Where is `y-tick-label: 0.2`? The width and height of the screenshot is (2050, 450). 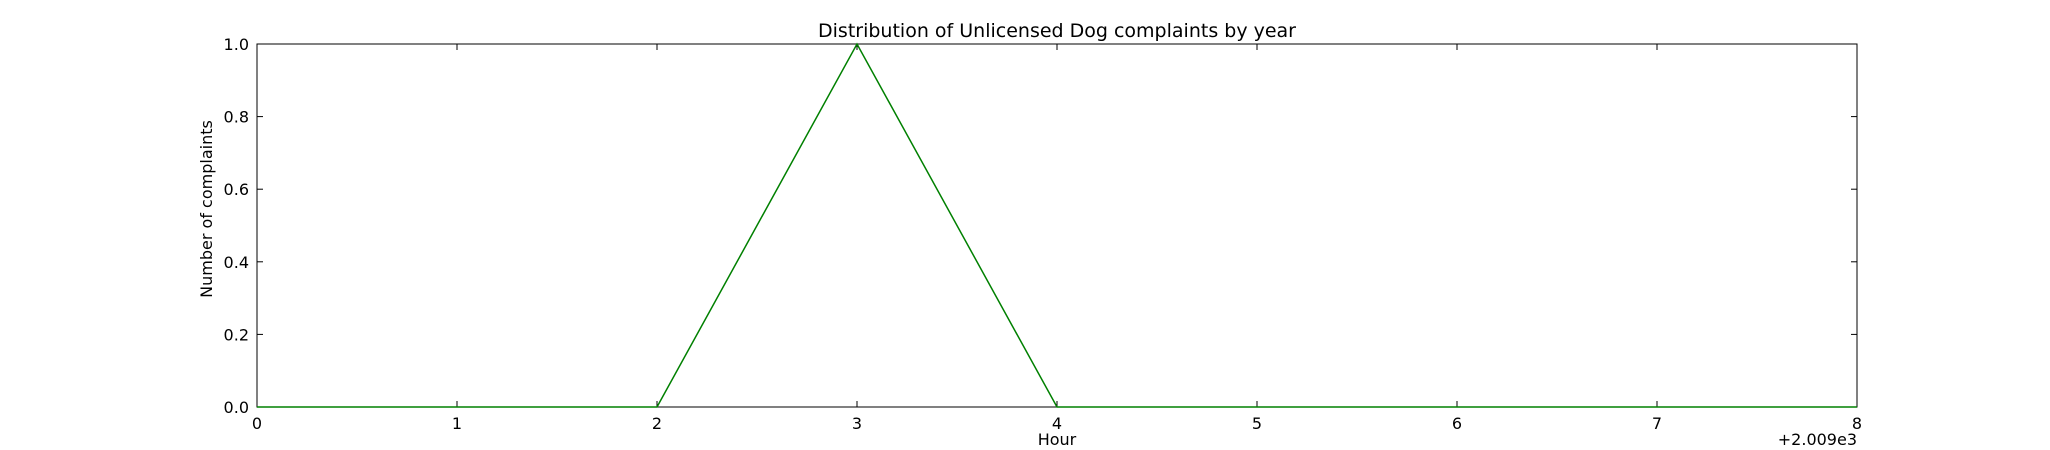
y-tick-label: 0.2 is located at coordinates (236, 334).